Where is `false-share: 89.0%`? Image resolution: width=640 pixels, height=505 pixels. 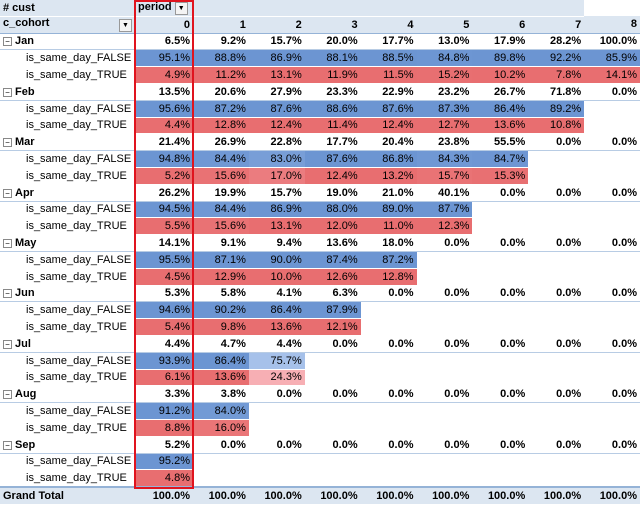
false-share: 89.0% is located at coordinates (388, 209).